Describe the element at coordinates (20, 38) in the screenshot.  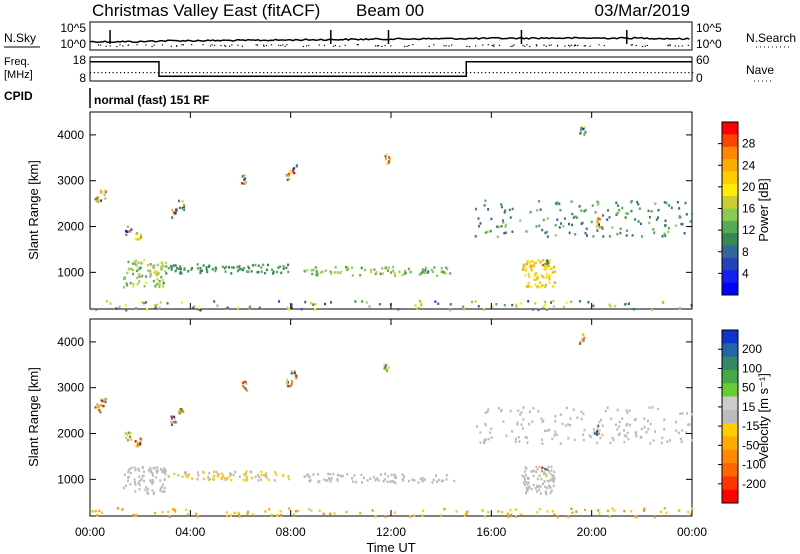
I see `nsky-label: N.Sky` at that location.